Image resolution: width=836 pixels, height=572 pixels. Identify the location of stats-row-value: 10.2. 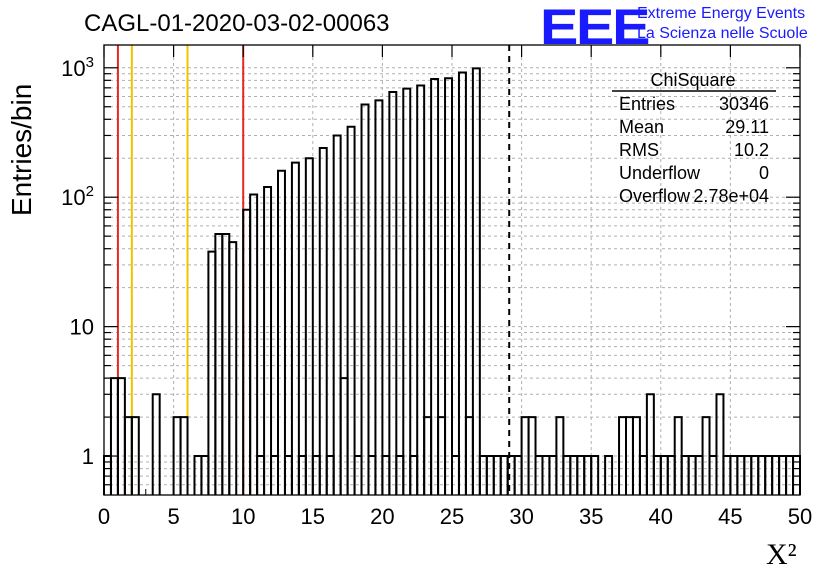
(751, 150).